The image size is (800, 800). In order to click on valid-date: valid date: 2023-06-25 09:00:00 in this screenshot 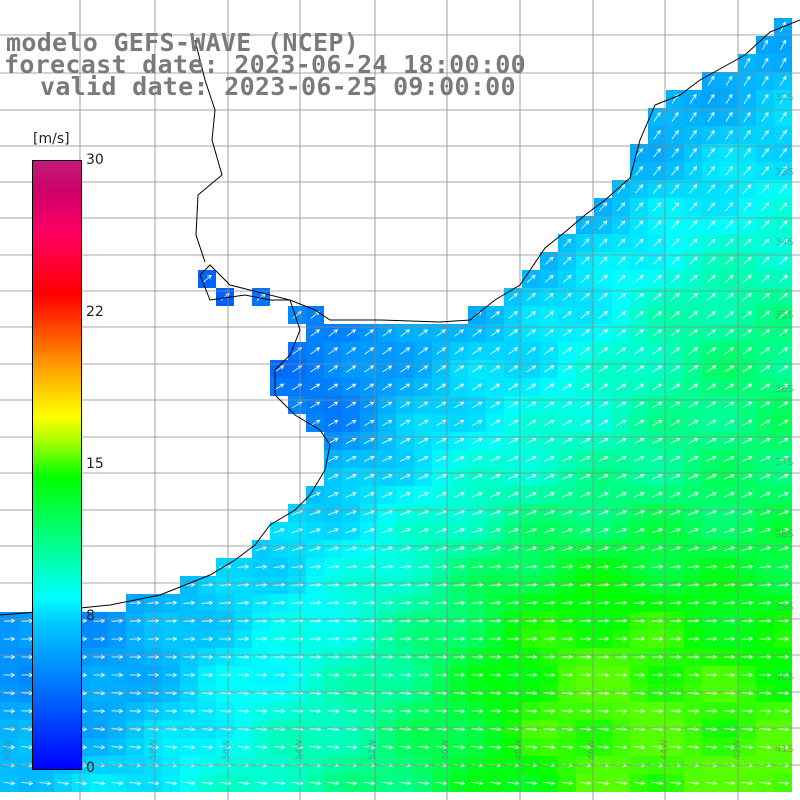, I will do `click(278, 86)`.